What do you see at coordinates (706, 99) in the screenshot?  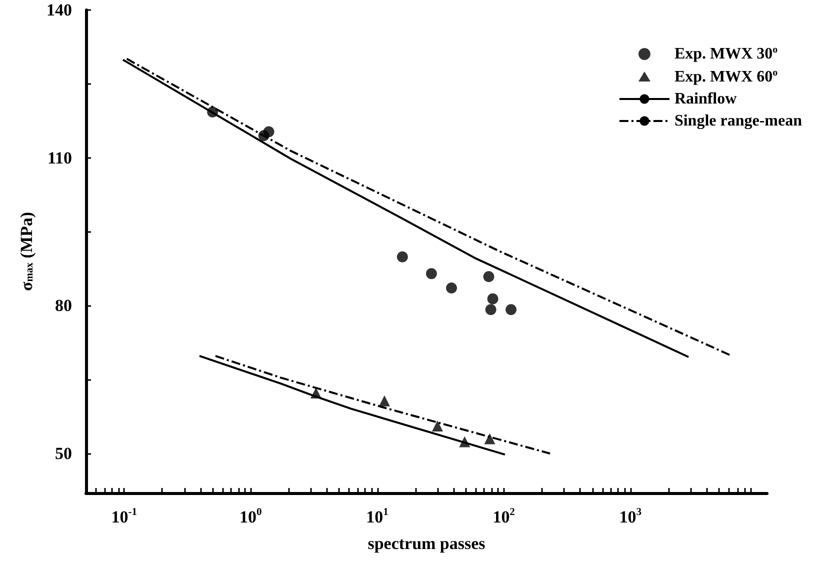 I see `legend-label: Rainflow` at bounding box center [706, 99].